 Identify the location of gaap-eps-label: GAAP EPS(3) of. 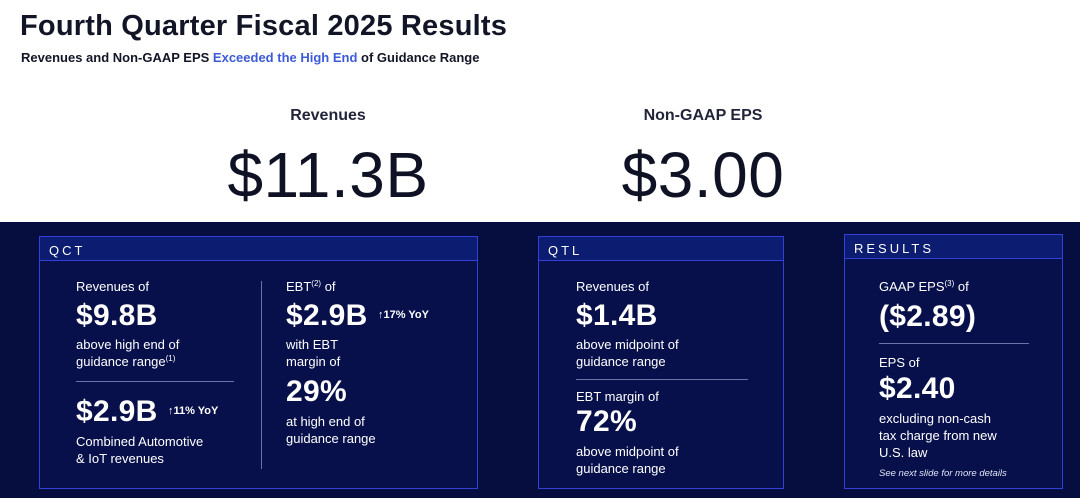
(924, 287).